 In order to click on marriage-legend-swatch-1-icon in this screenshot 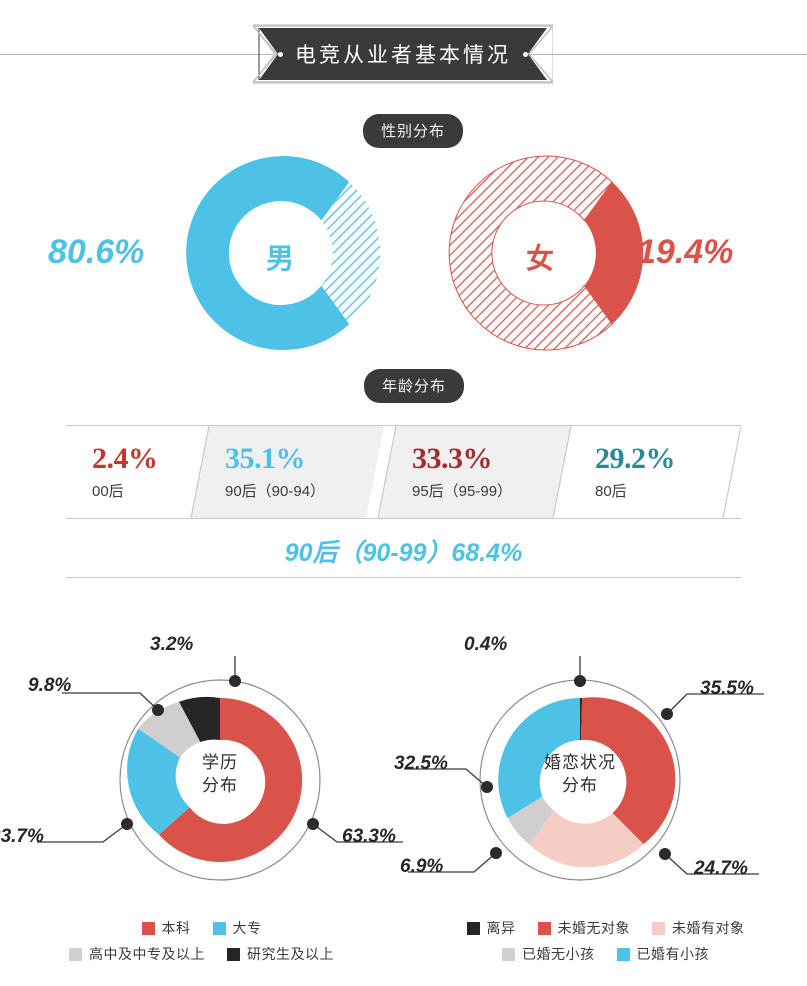, I will do `click(473, 928)`.